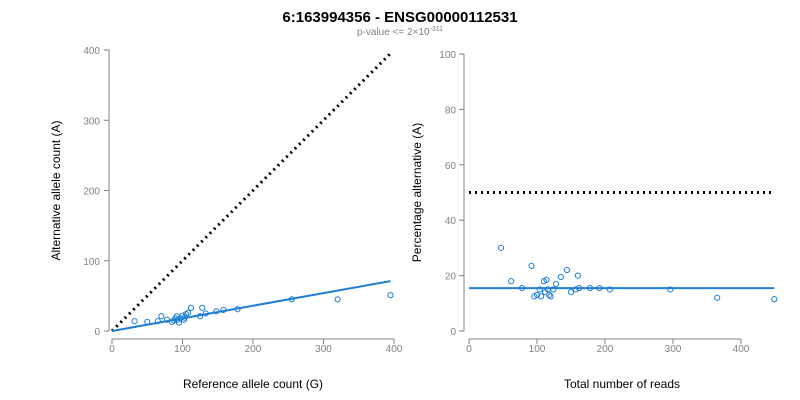  I want to click on chart-subtitle: p-value <= 2×10-311, so click(400, 32).